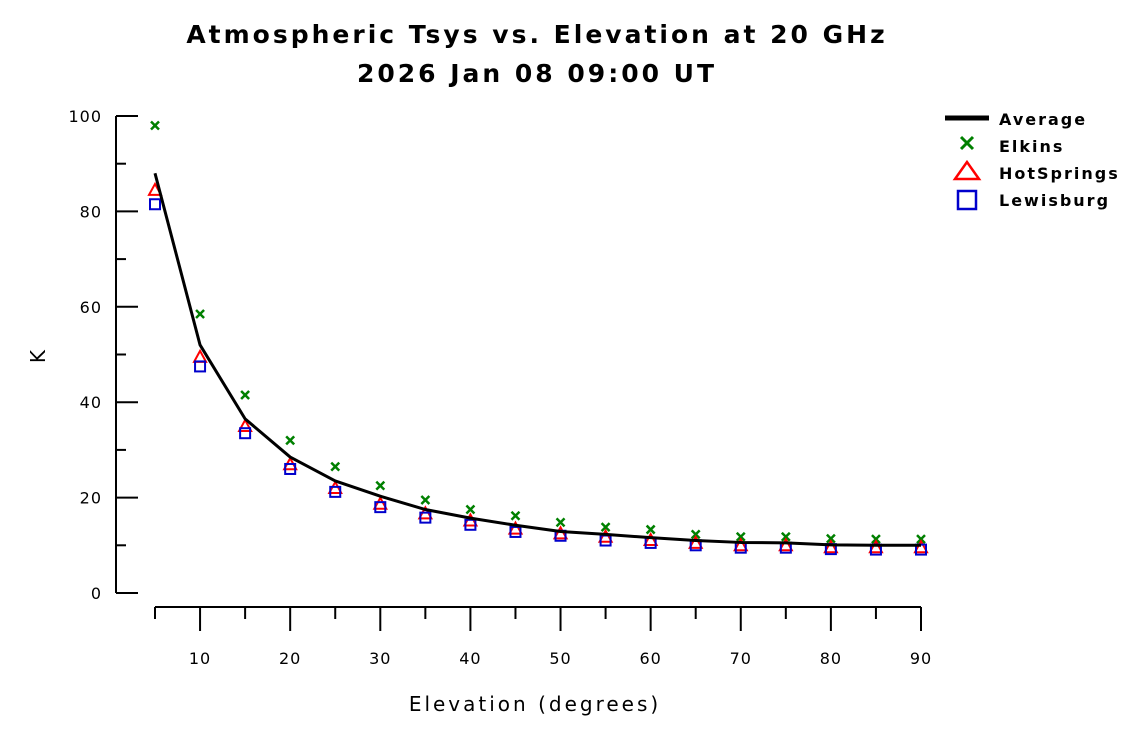 This screenshot has width=1125, height=731. I want to click on legend-label: HotSprings, so click(1059, 173).